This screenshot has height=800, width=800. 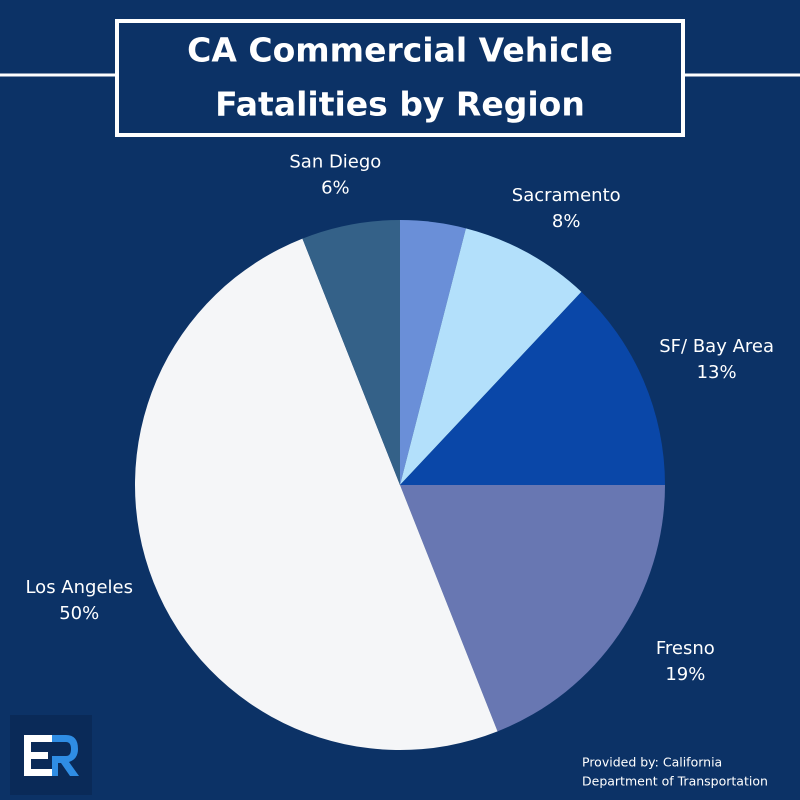 I want to click on logo, so click(x=51, y=755).